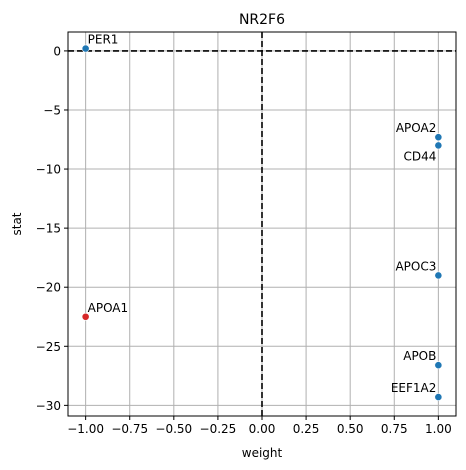 Image resolution: width=466 pixels, height=470 pixels. What do you see at coordinates (438, 397) in the screenshot?
I see `data-point-eef1a2` at bounding box center [438, 397].